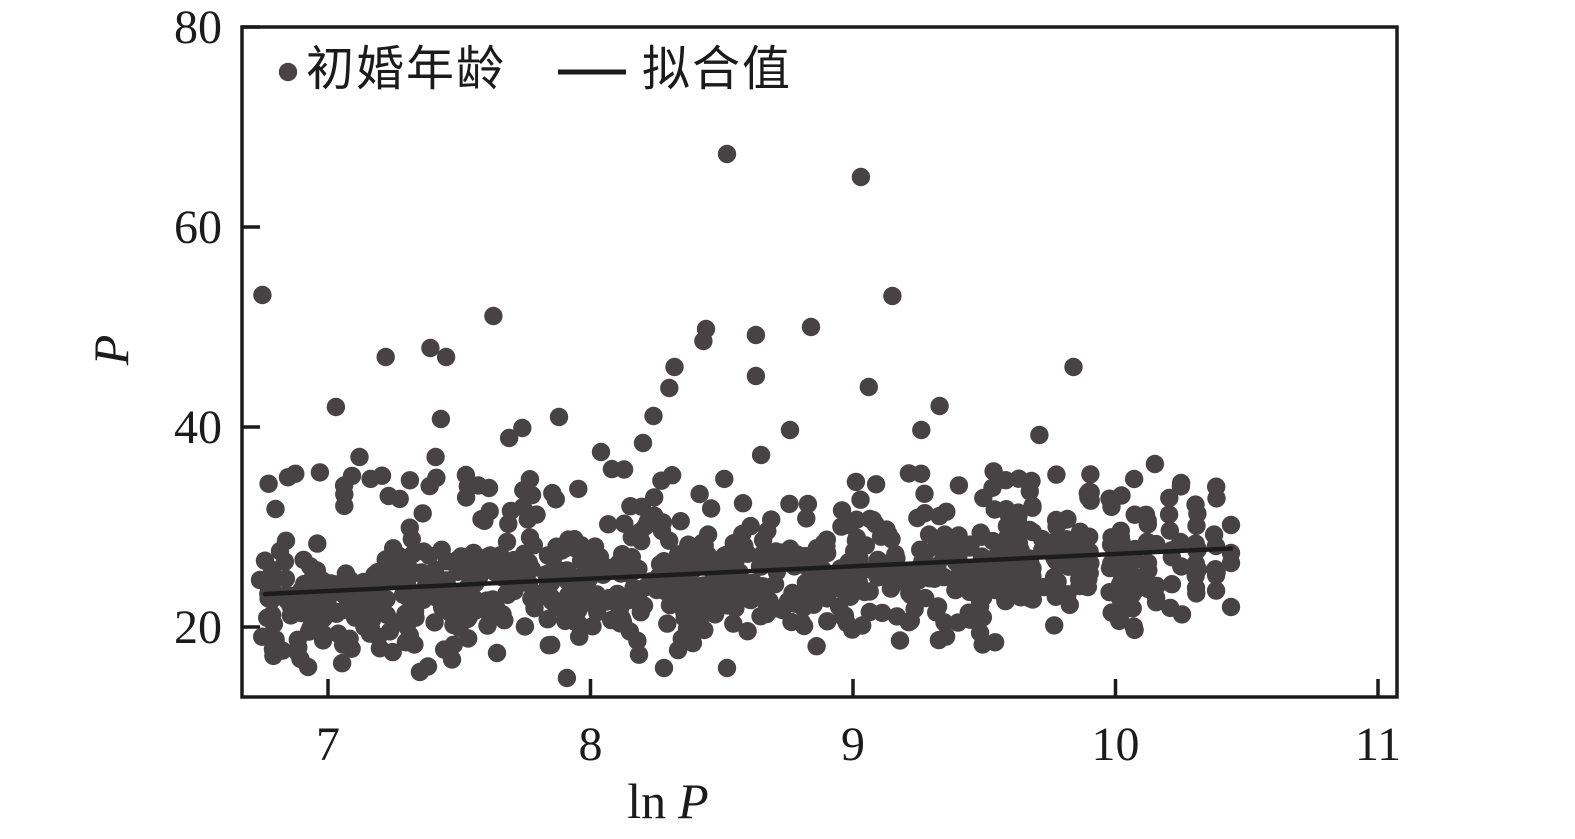 Image resolution: width=1575 pixels, height=839 pixels. Describe the element at coordinates (858, 725) in the screenshot. I see `x-axis: 7 8 9 10 11` at that location.